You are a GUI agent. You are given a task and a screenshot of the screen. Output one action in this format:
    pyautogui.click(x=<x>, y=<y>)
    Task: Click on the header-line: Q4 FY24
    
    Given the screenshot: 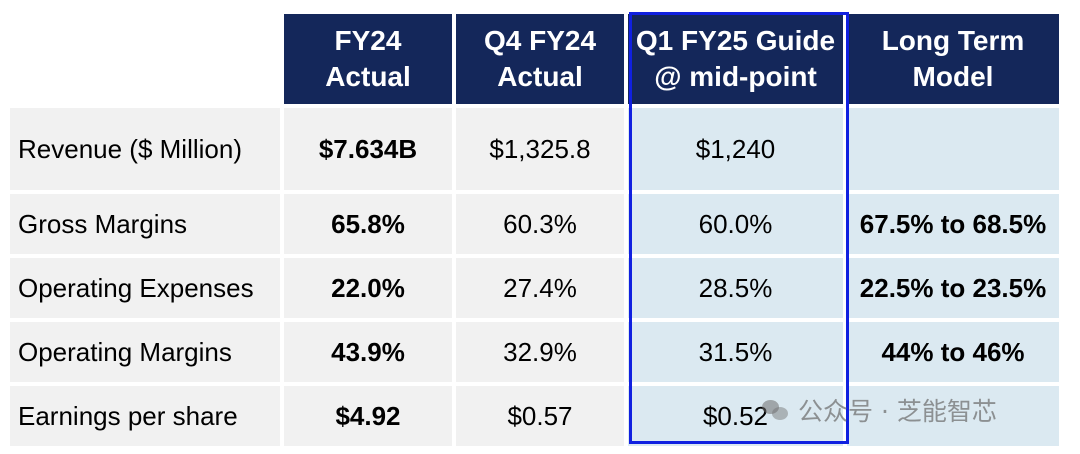 What is the action you would take?
    pyautogui.click(x=540, y=40)
    